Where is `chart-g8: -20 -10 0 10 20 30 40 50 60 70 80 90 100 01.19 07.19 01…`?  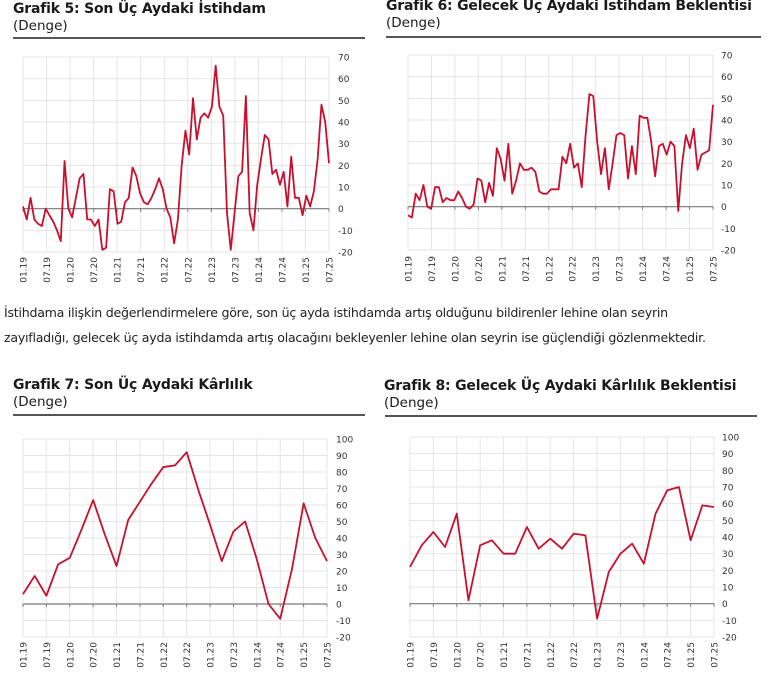
chart-g8: -20 -10 0 10 20 30 40 50 60 70 80 90 100 01.19 07.19 01… is located at coordinates (573, 551).